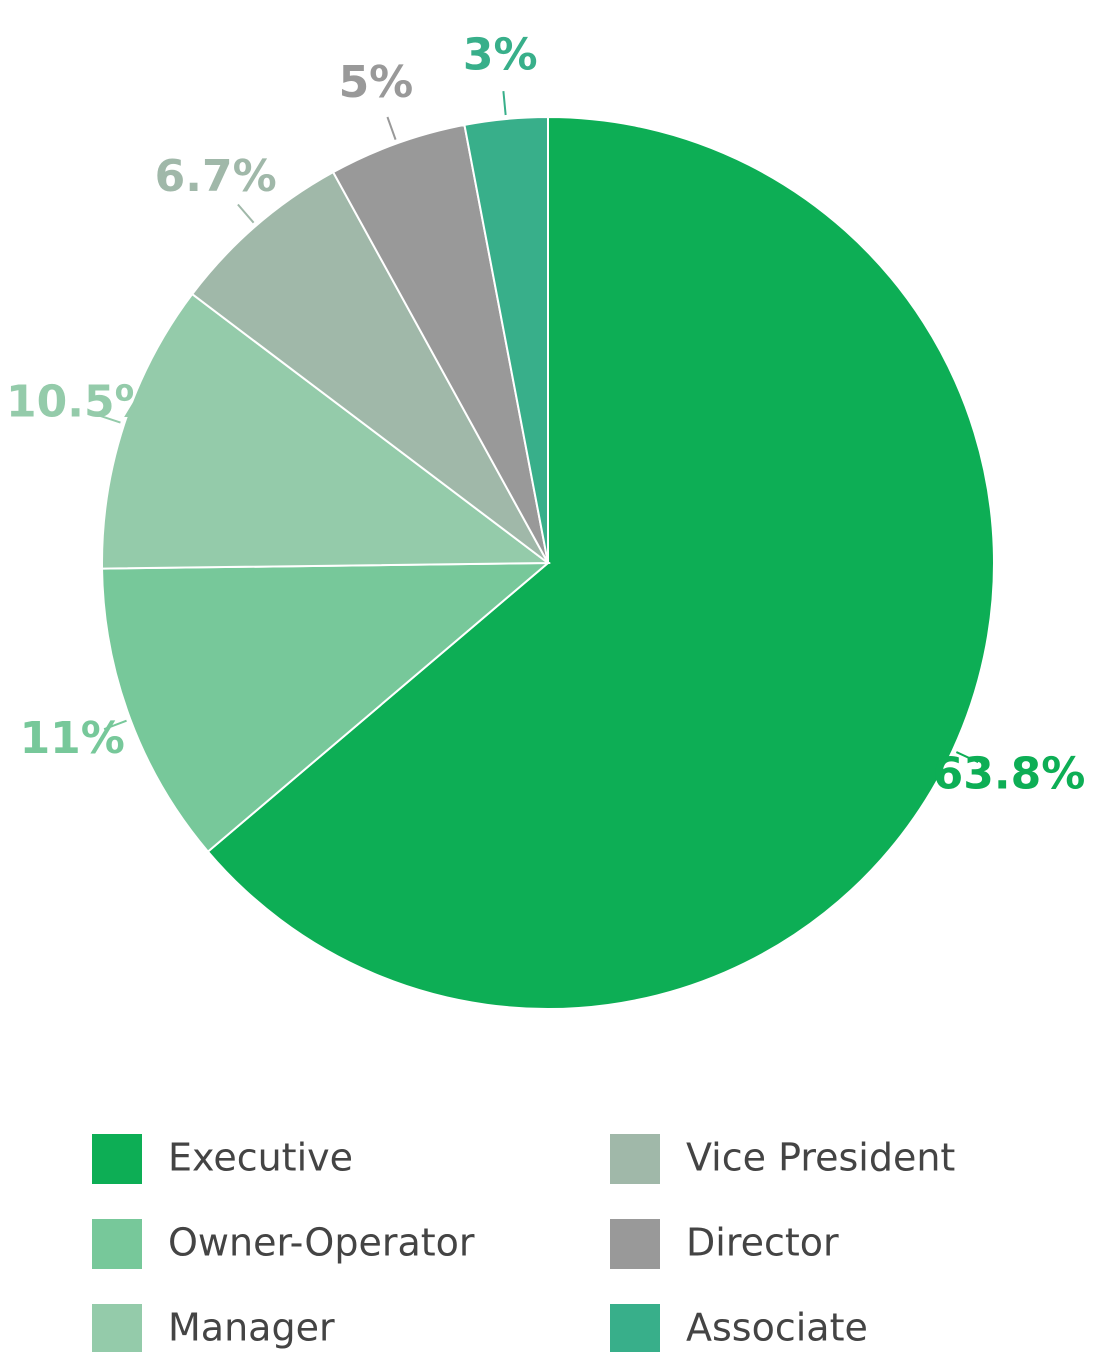 This screenshot has width=1103, height=1352. I want to click on legend-label: Owner-Operator, so click(321, 1243).